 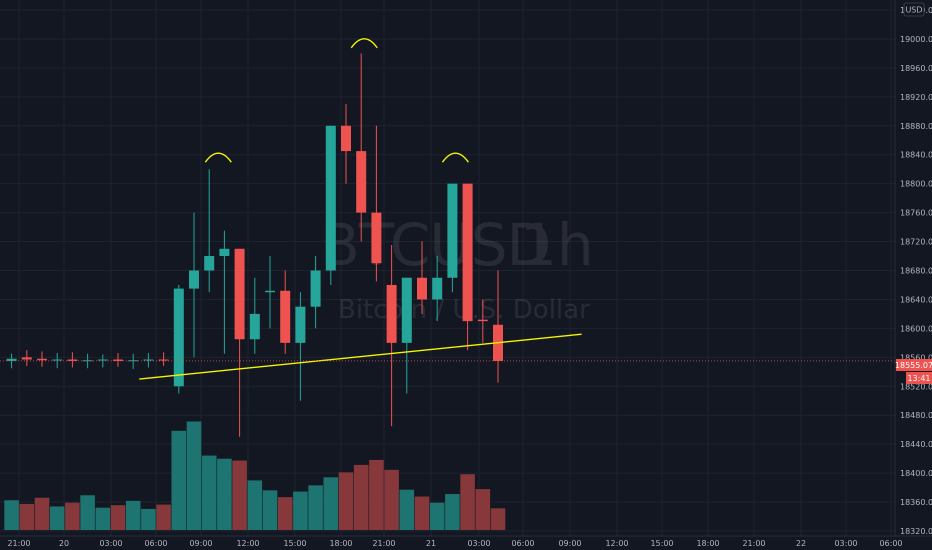 I want to click on price-axis-background, so click(x=913, y=268).